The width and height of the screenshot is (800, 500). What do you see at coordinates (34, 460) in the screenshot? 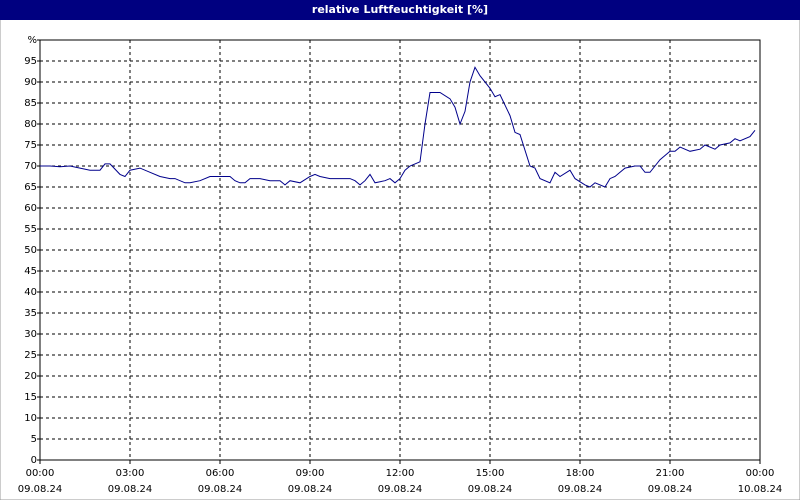
I see `y-tick-label: 0` at bounding box center [34, 460].